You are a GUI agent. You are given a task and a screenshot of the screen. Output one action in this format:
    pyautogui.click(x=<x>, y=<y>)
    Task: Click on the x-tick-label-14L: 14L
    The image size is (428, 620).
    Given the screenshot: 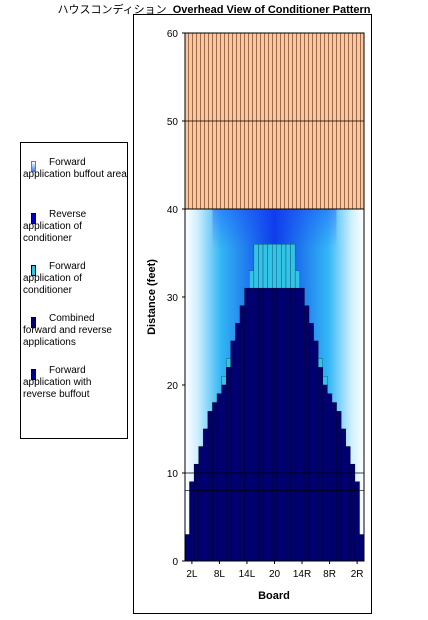 What is the action you would take?
    pyautogui.click(x=247, y=574)
    